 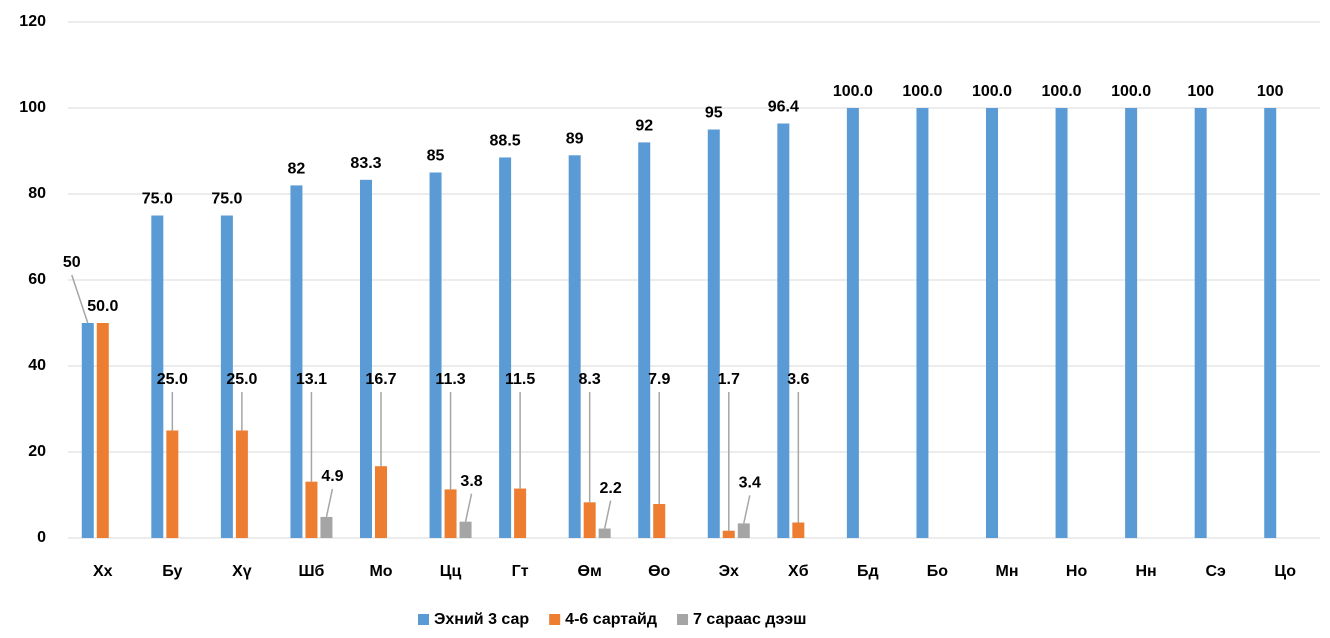 What do you see at coordinates (1215, 571) in the screenshot?
I see `x-tick-label: Сэ` at bounding box center [1215, 571].